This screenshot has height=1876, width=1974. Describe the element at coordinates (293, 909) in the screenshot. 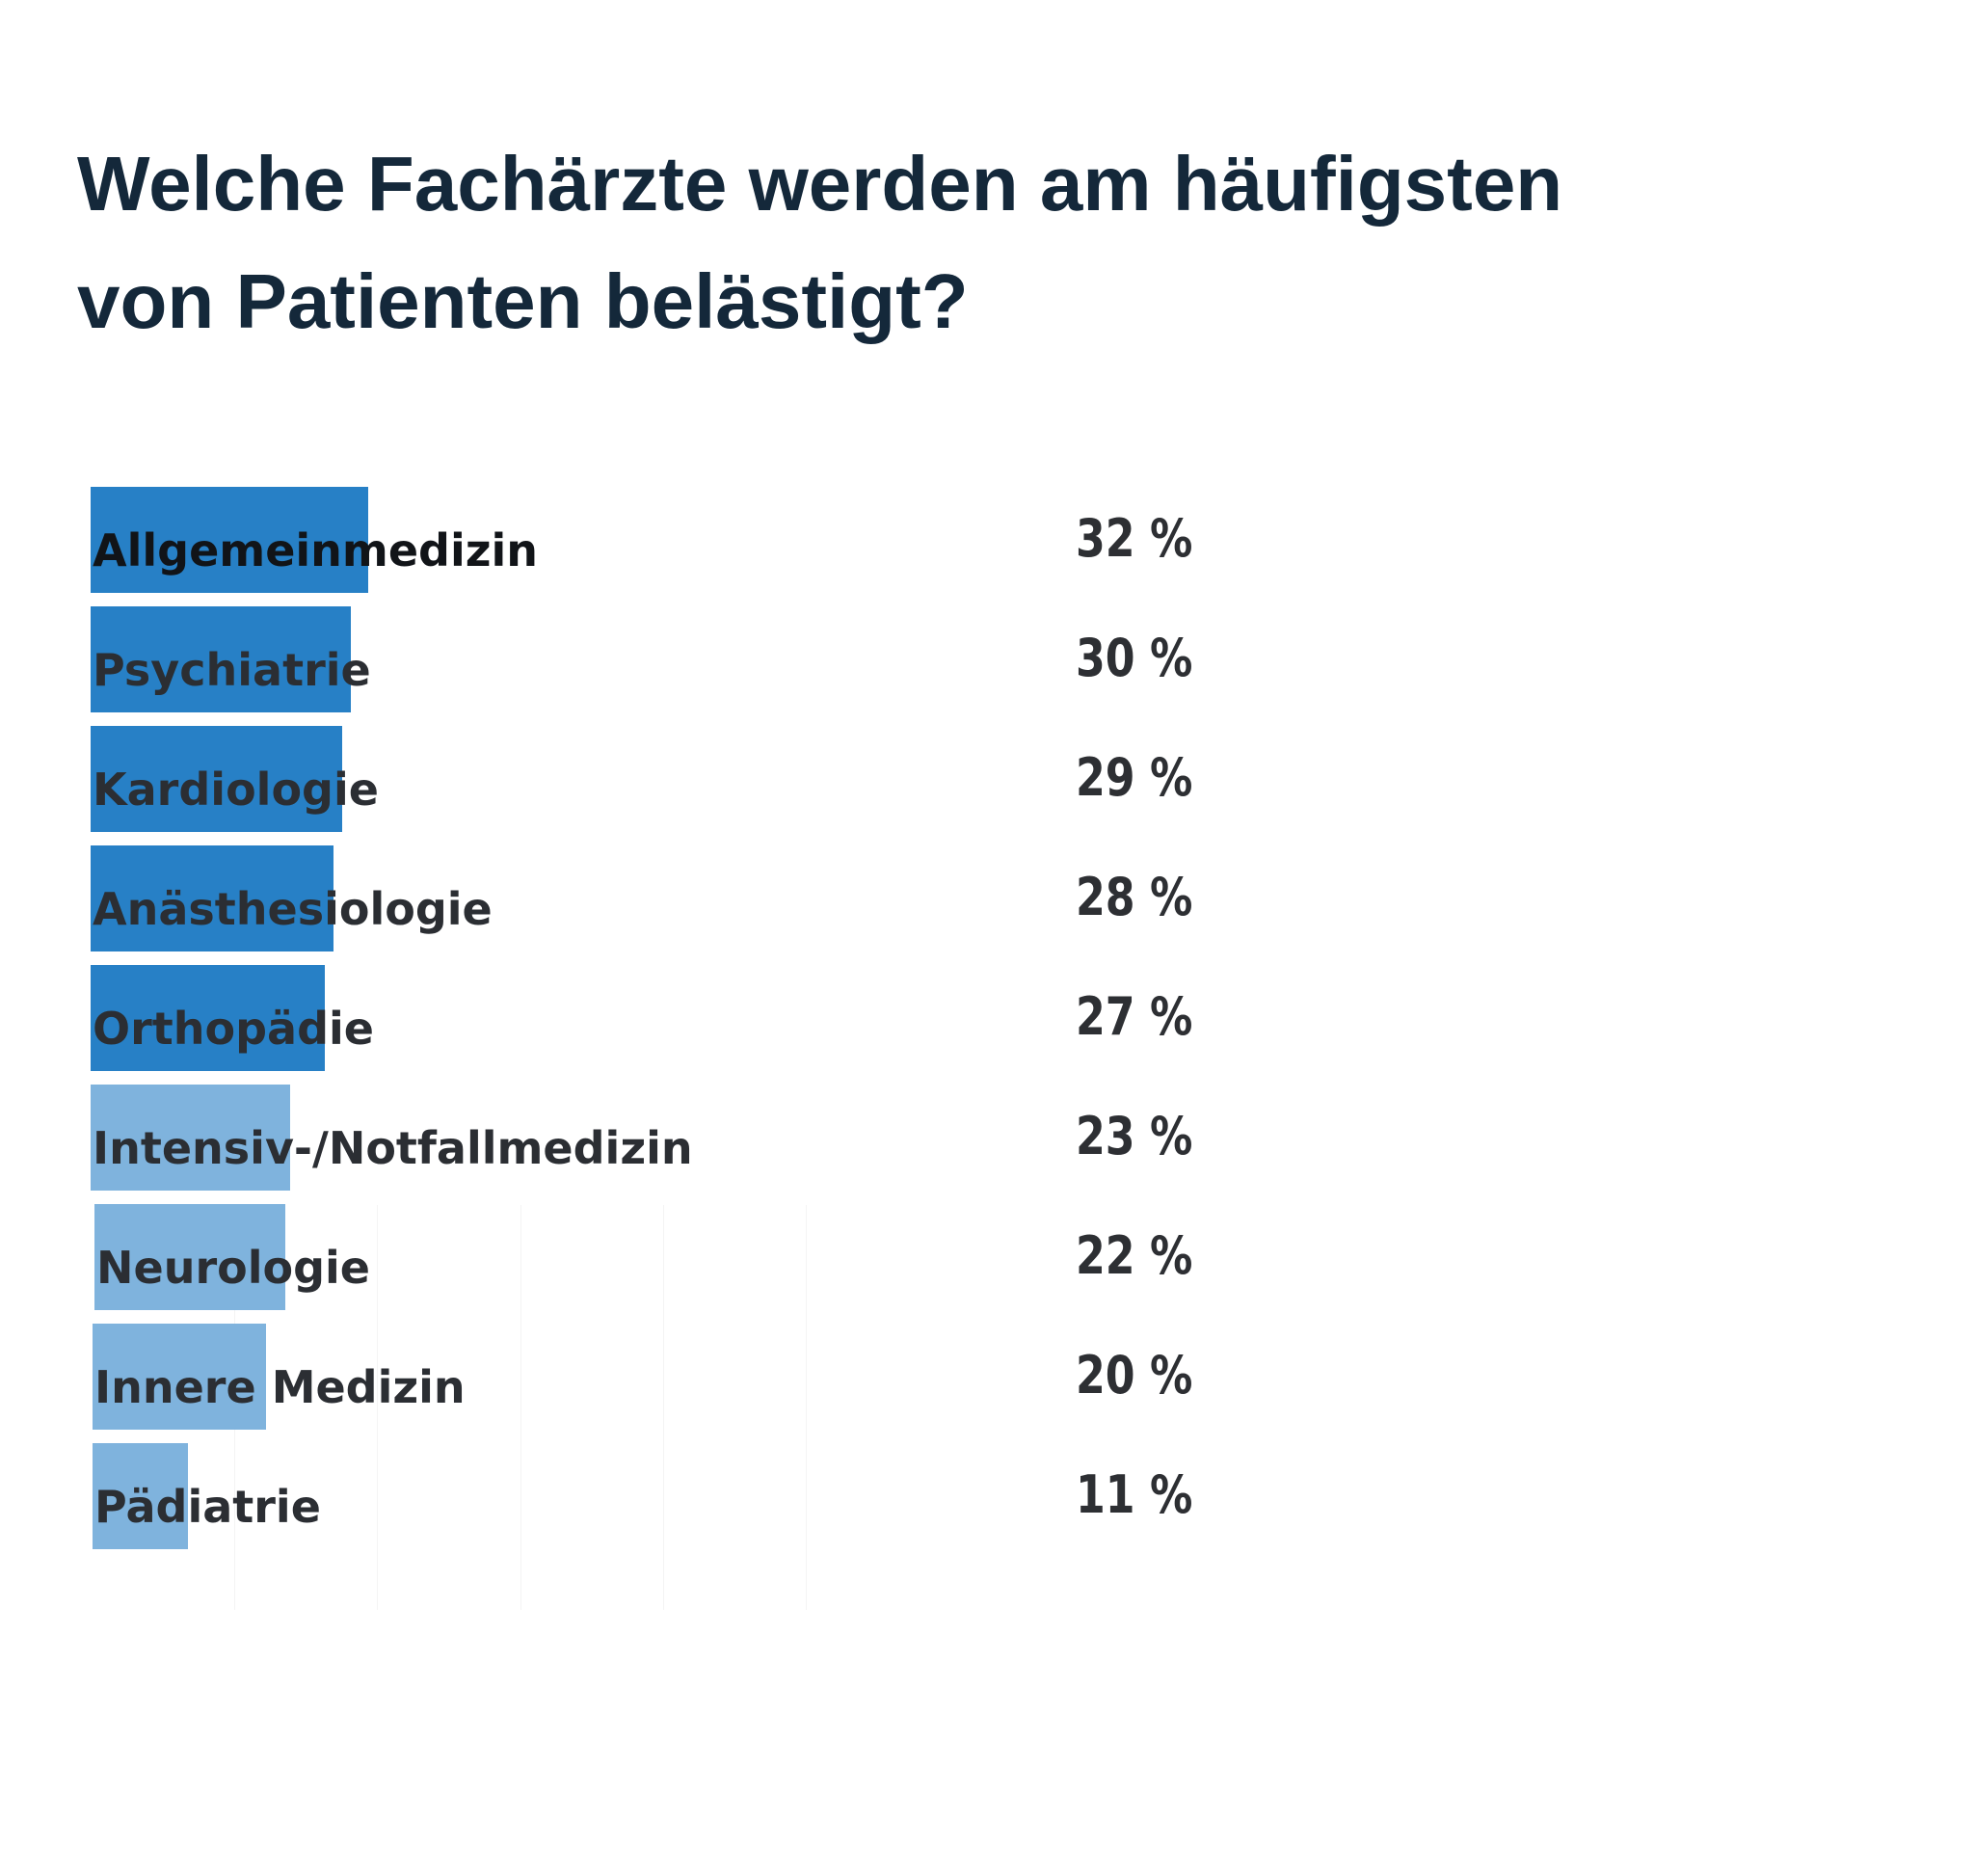

I see `category-label: Anästhesiologie` at that location.